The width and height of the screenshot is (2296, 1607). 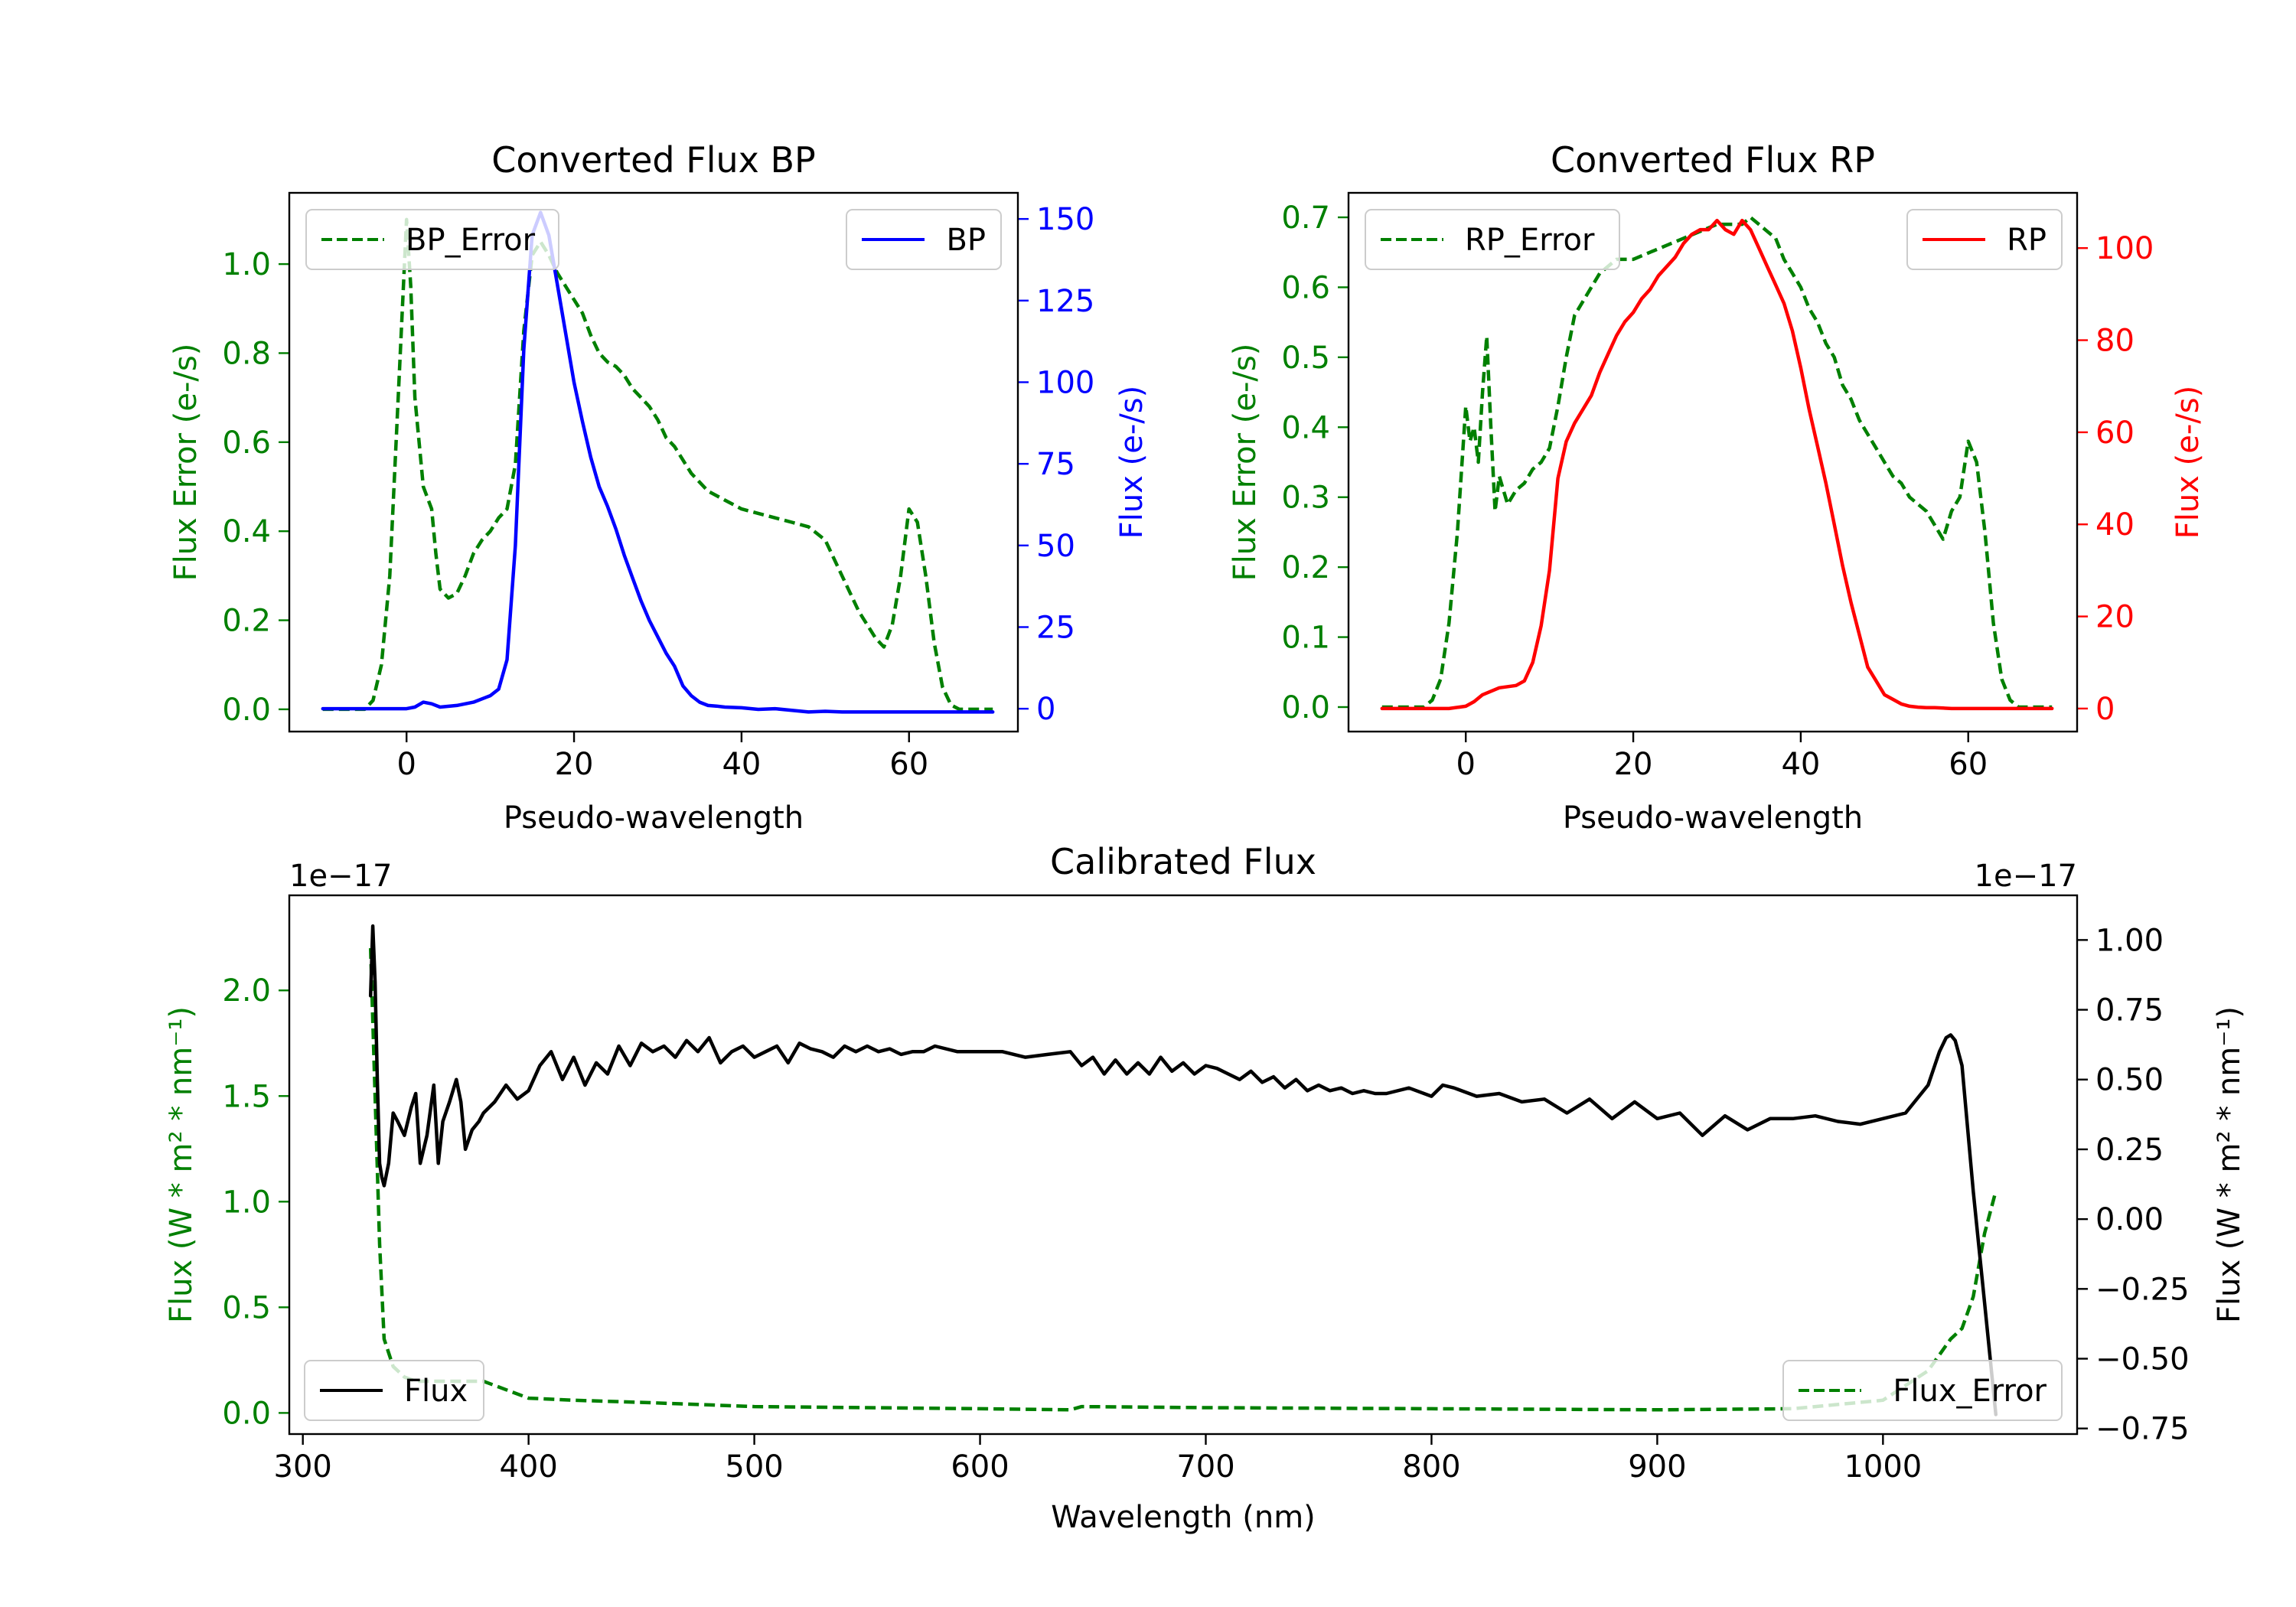 What do you see at coordinates (1305, 218) in the screenshot?
I see `left-tick-label: 0.7` at bounding box center [1305, 218].